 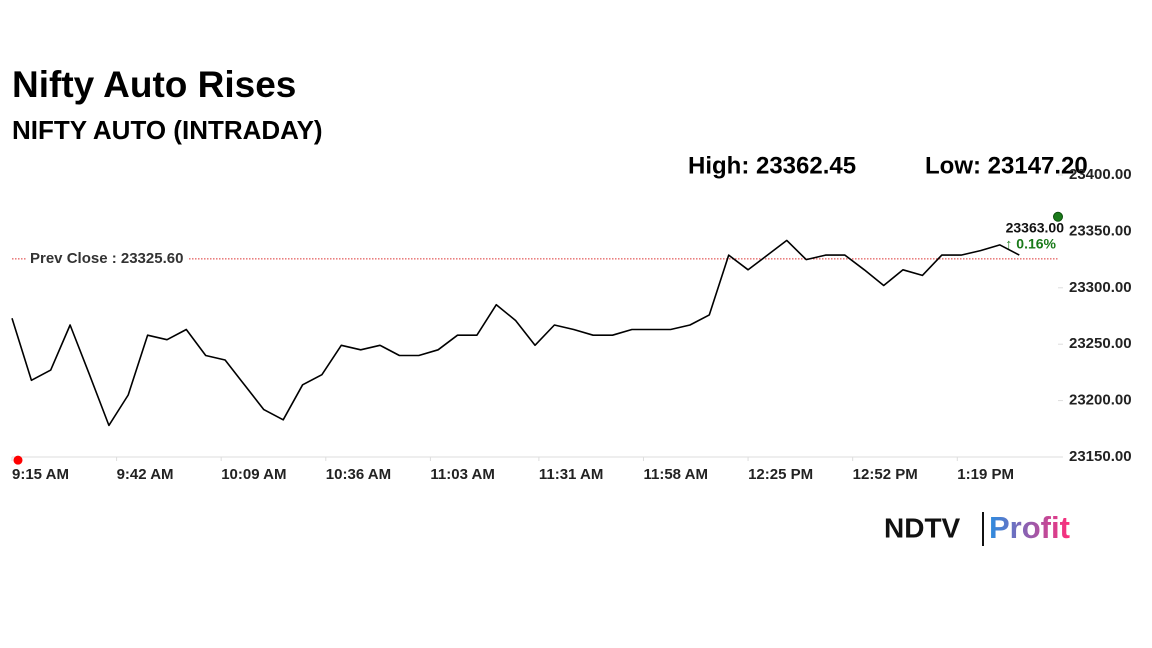 What do you see at coordinates (1100, 174) in the screenshot?
I see `y-tick-label: 23400.00` at bounding box center [1100, 174].